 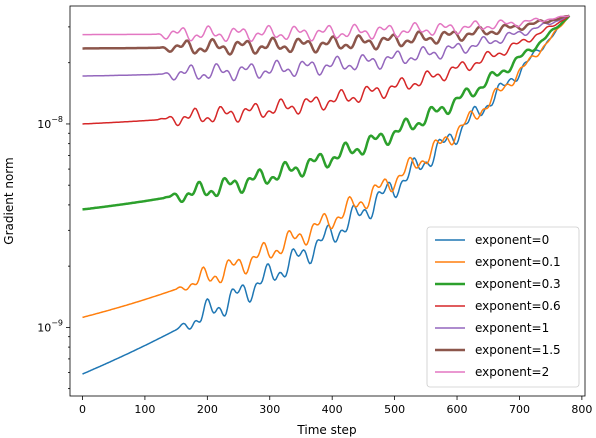 What do you see at coordinates (512, 372) in the screenshot?
I see `legend-label: exponent=2` at bounding box center [512, 372].